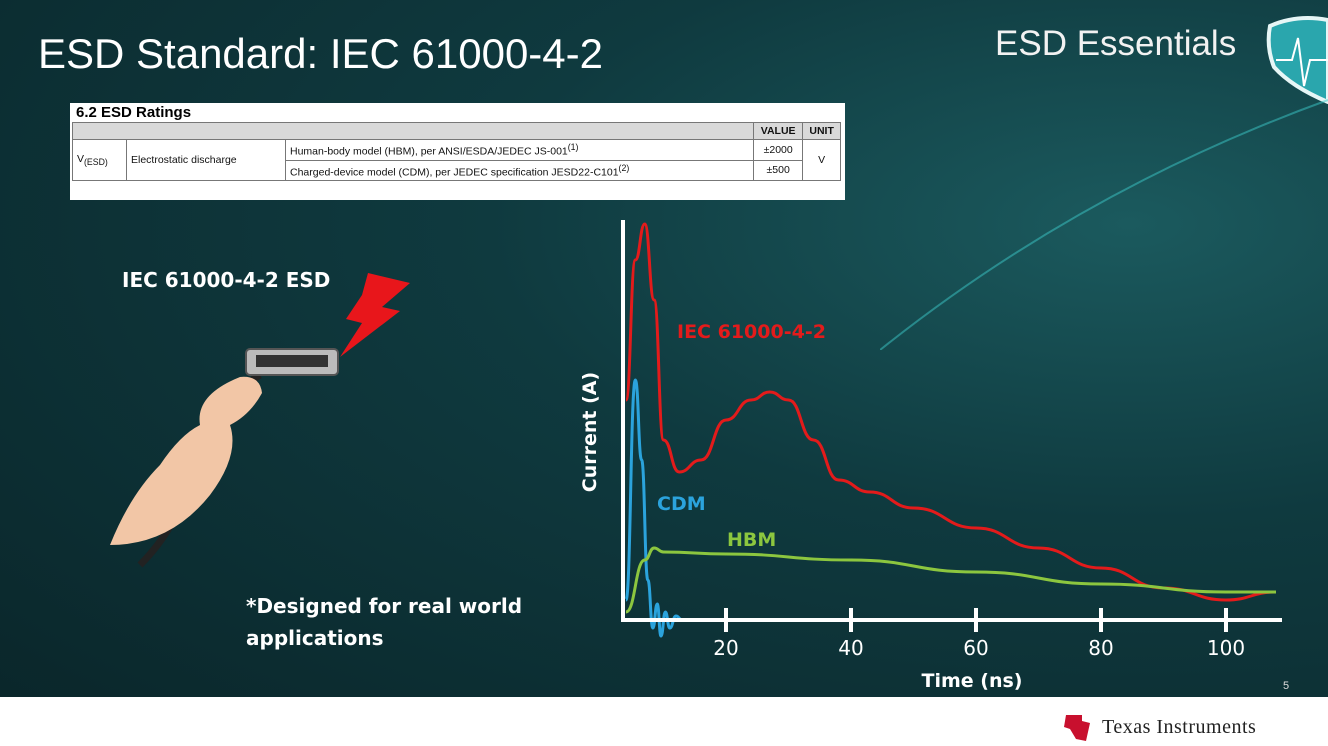 Image resolution: width=1328 pixels, height=746 pixels. What do you see at coordinates (134, 112) in the screenshot?
I see `table-caption: 6.2 ESD Ratings` at bounding box center [134, 112].